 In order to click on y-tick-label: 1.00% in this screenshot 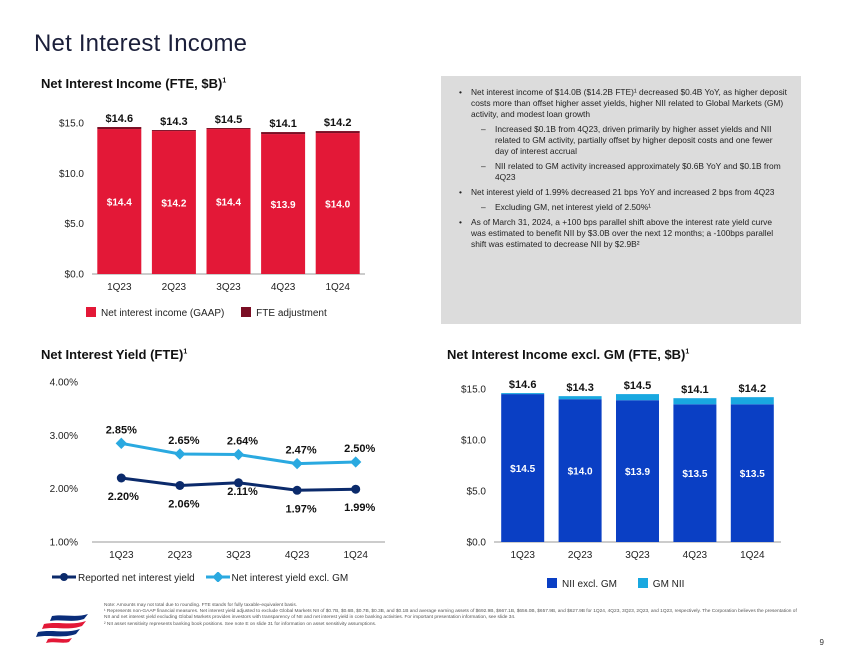, I will do `click(64, 543)`.